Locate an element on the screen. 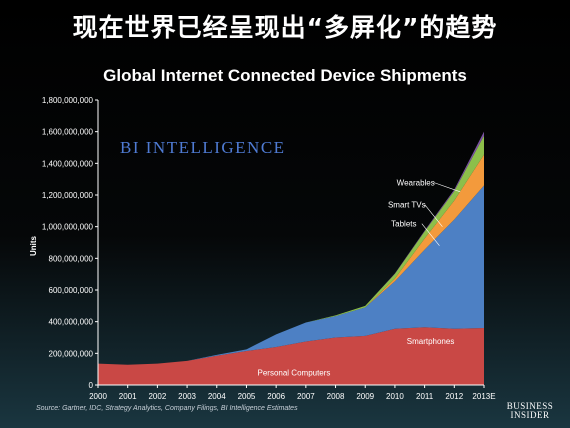  y-tick-label: 1,800,000,000 is located at coordinates (68, 100).